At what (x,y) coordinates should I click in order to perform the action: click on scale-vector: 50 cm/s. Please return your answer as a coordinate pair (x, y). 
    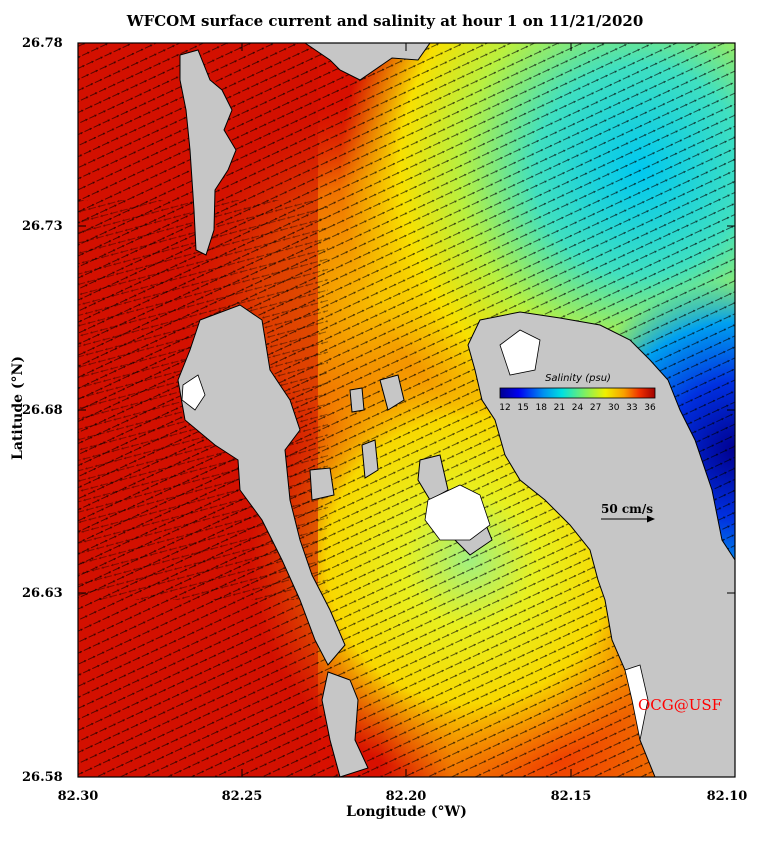
    Looking at the image, I should click on (628, 512).